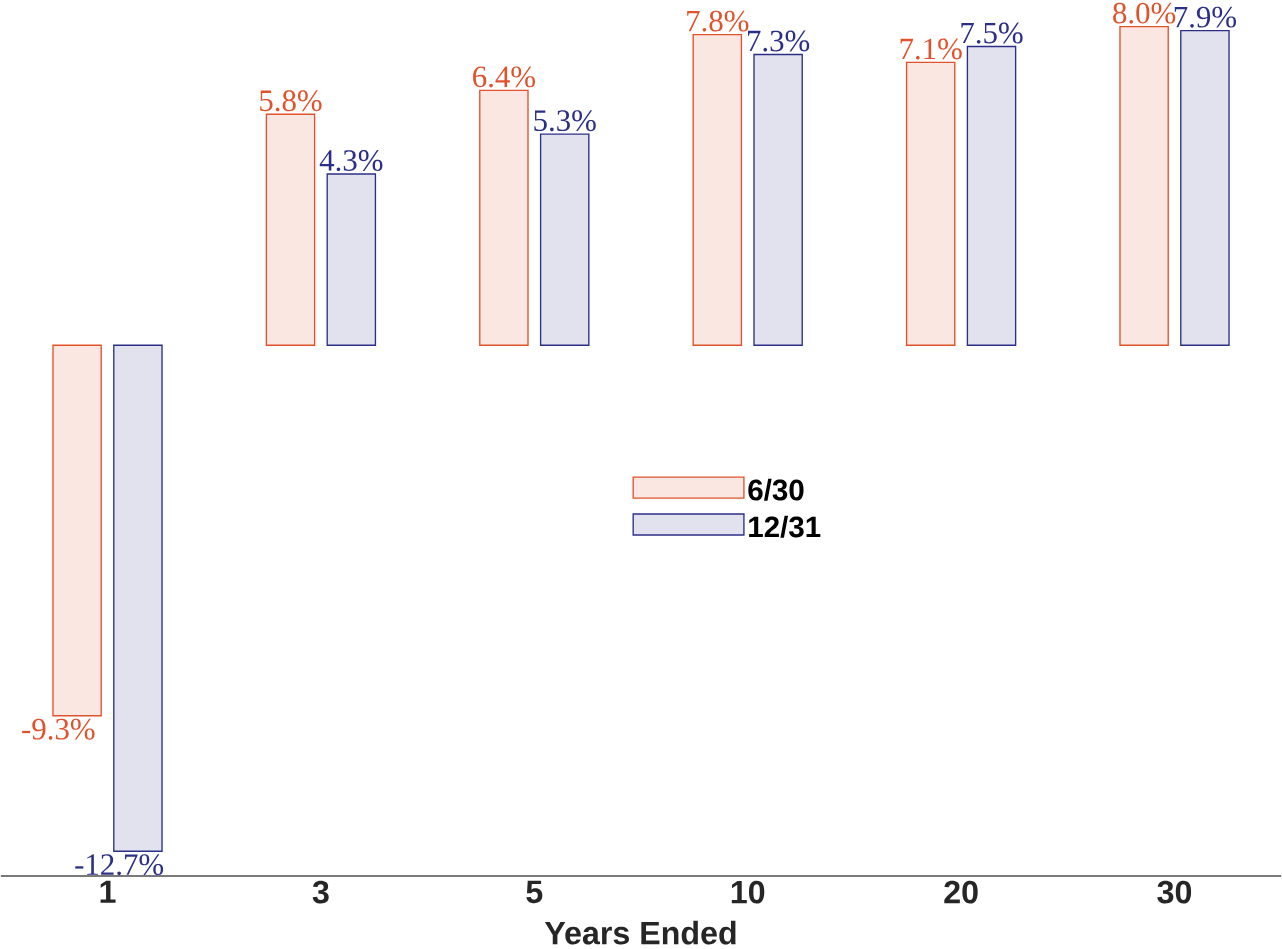 The width and height of the screenshot is (1282, 949). What do you see at coordinates (504, 77) in the screenshot?
I see `data-label: 6.4%` at bounding box center [504, 77].